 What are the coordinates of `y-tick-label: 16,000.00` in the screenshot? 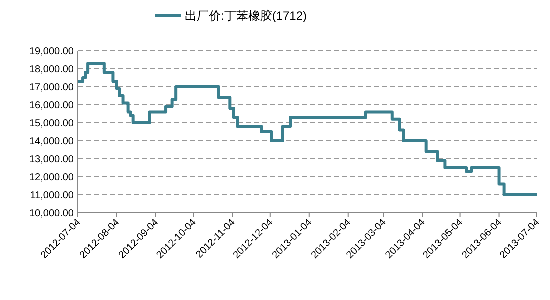 It's located at (52, 106).